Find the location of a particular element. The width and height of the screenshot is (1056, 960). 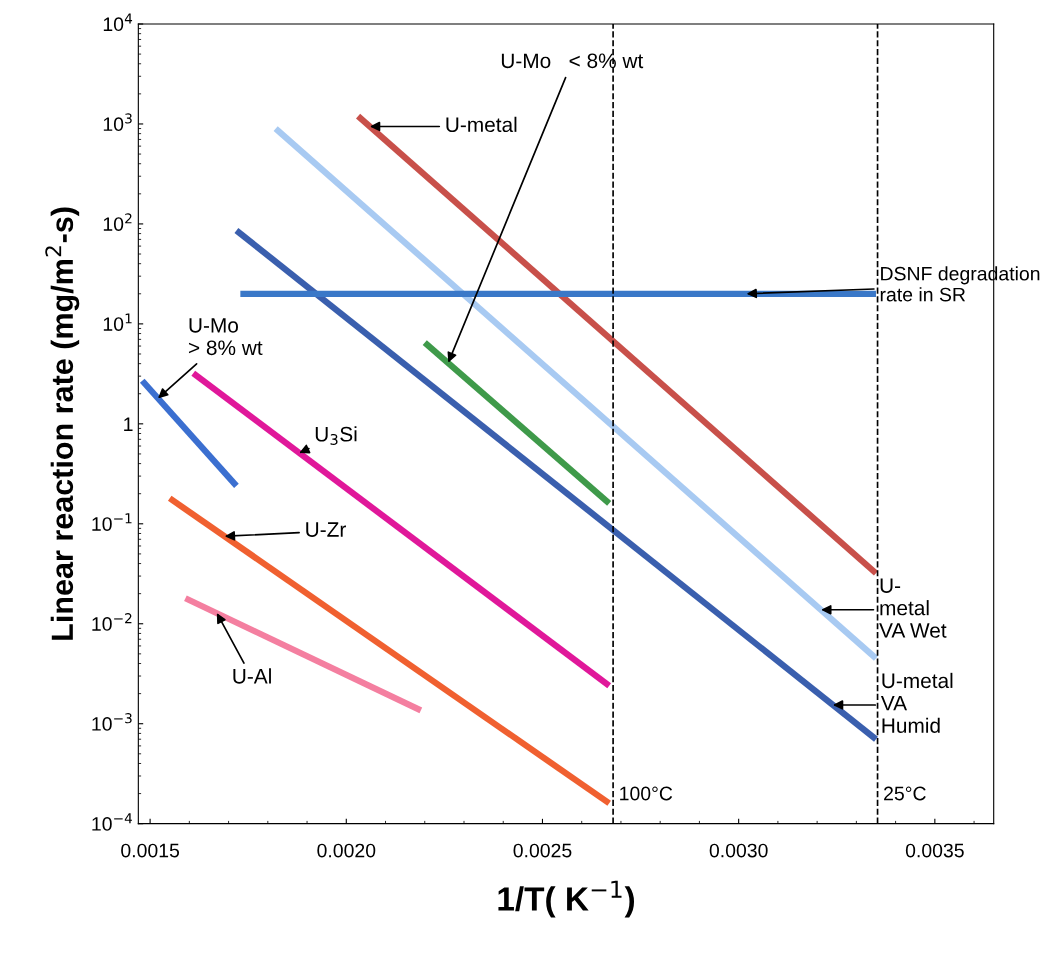

y-tick-label: 10$^{2}$ is located at coordinates (117, 222).